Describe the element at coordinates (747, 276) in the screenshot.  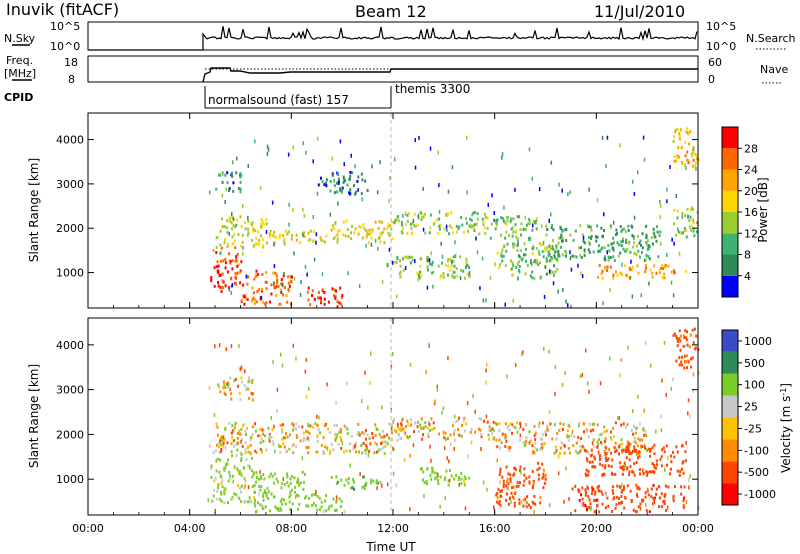
I see `colorbar-tick-label: 4` at that location.